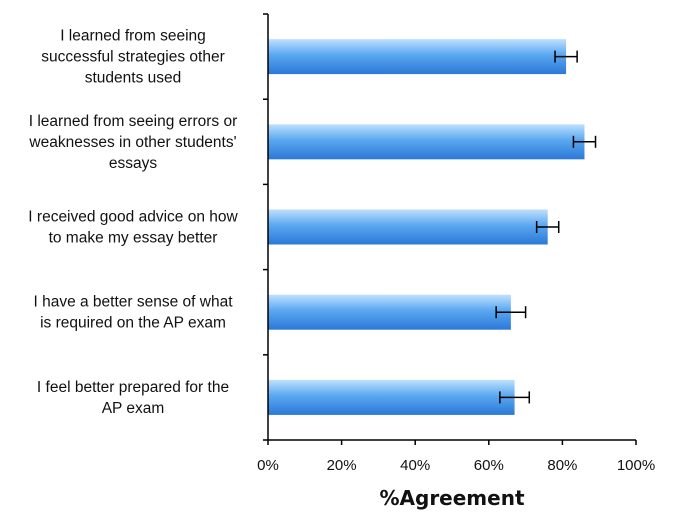 The height and width of the screenshot is (513, 675). I want to click on x-axis-title: %Agreement, so click(451, 498).